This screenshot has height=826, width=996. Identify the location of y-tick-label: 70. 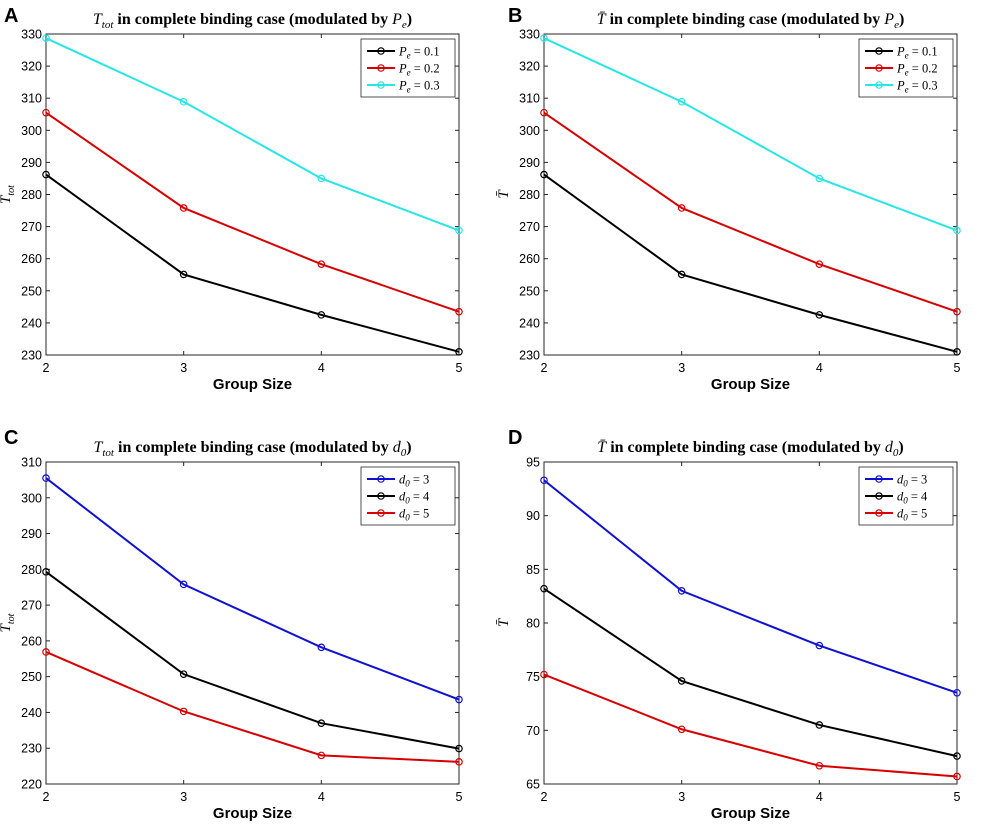
(533, 731).